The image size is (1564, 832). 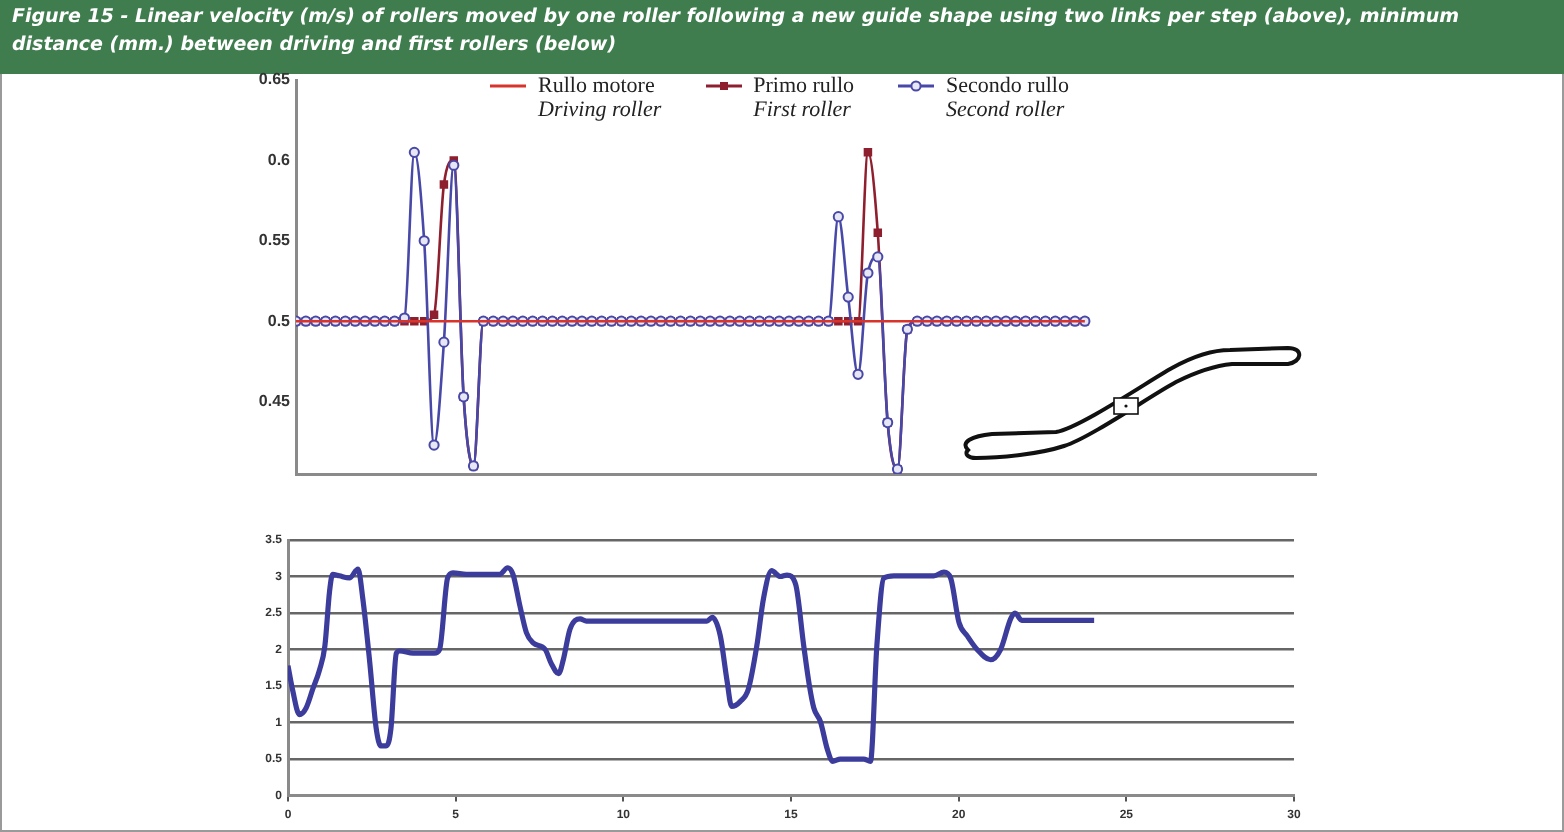 What do you see at coordinates (275, 79) in the screenshot?
I see `y-tick-label: 0.65` at bounding box center [275, 79].